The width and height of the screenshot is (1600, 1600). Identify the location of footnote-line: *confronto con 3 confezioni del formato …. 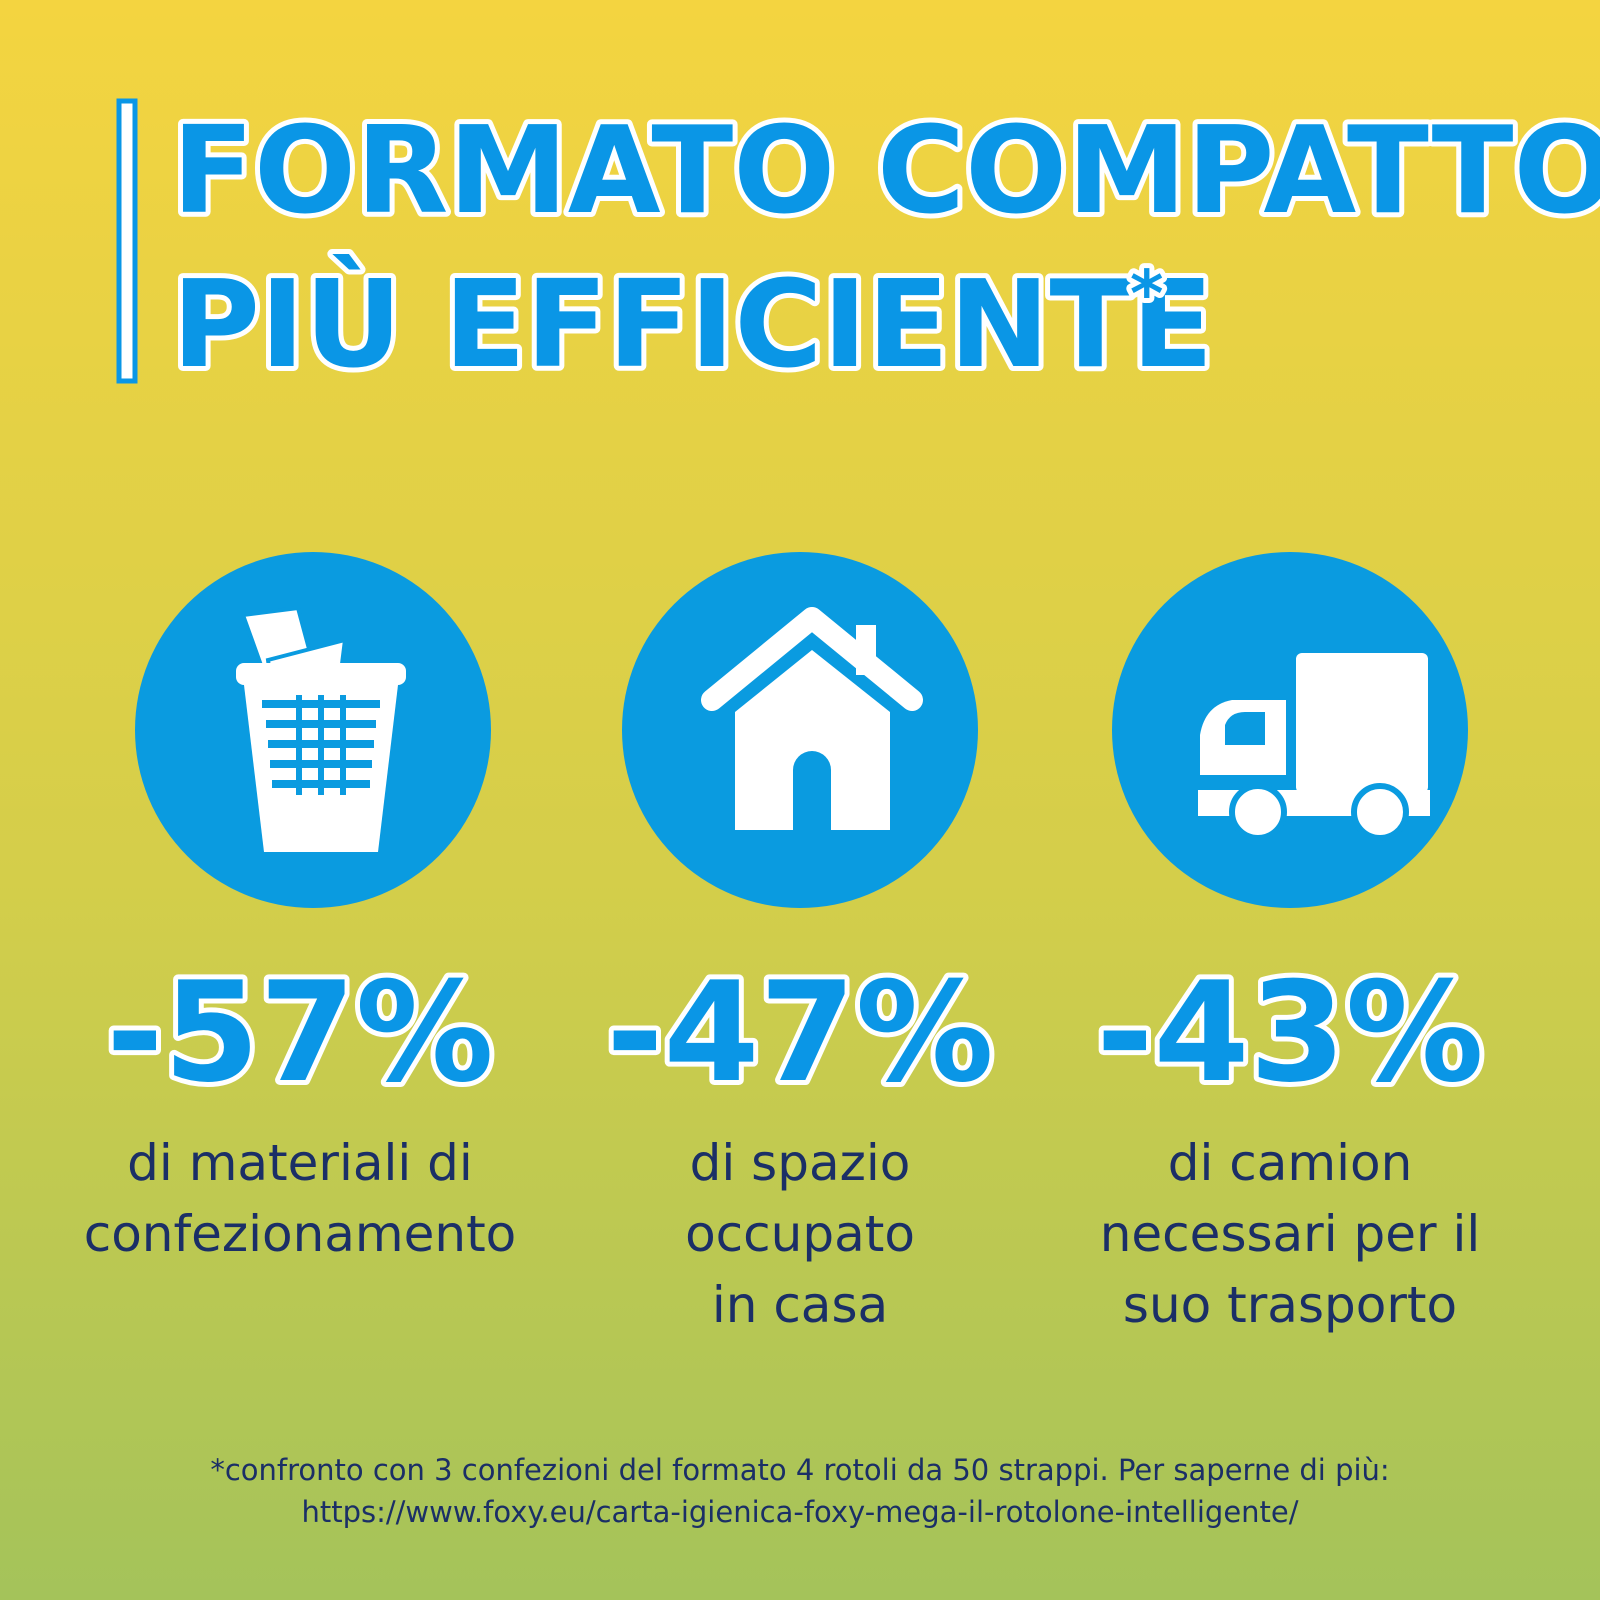
(799, 1470).